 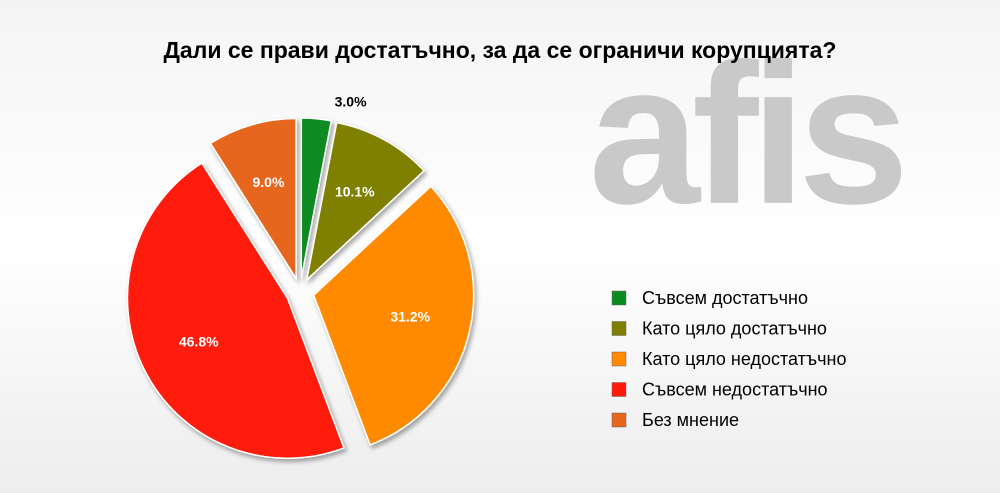 I want to click on legend-label: Като цяло достатъчно, so click(x=734, y=328).